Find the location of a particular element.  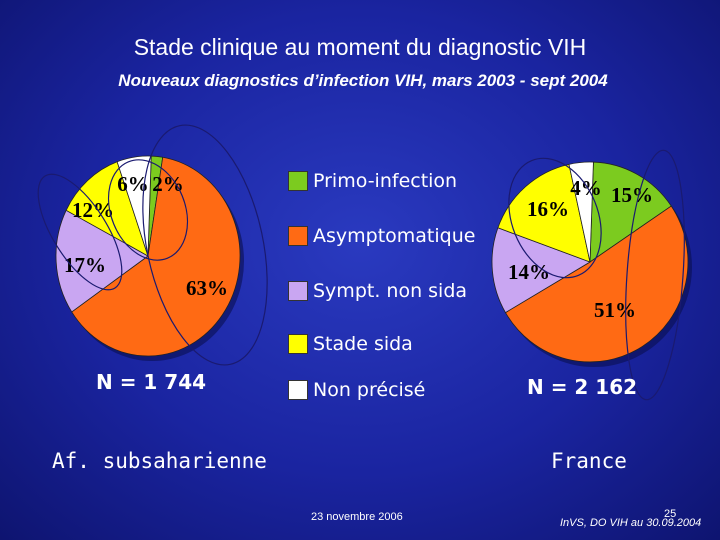

pie-af-subsaharienne: 2%63%17%12%6% is located at coordinates (149, 258).